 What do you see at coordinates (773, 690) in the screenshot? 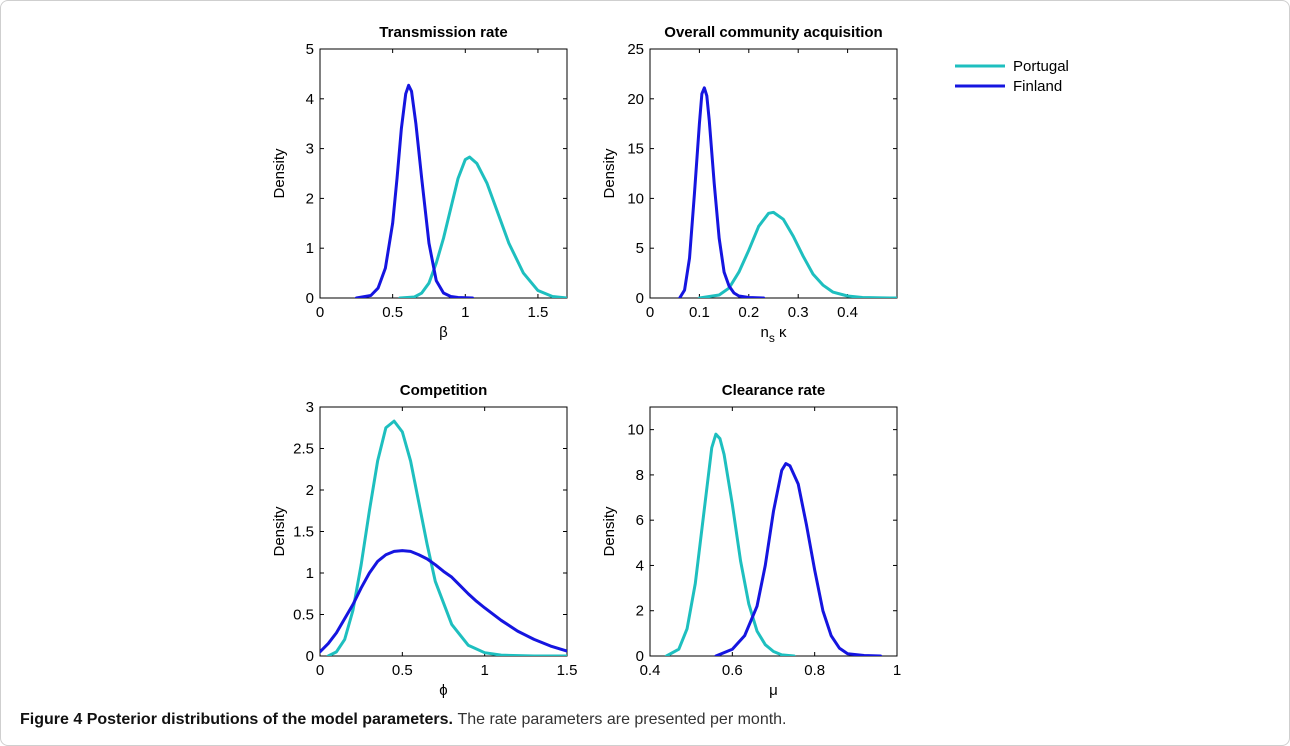
I see `x-axis-label: μ` at bounding box center [773, 690].